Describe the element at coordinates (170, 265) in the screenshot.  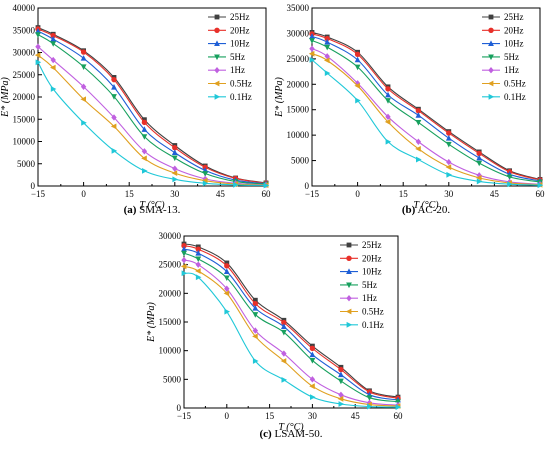
I see `y-tick-label: 25000` at that location.